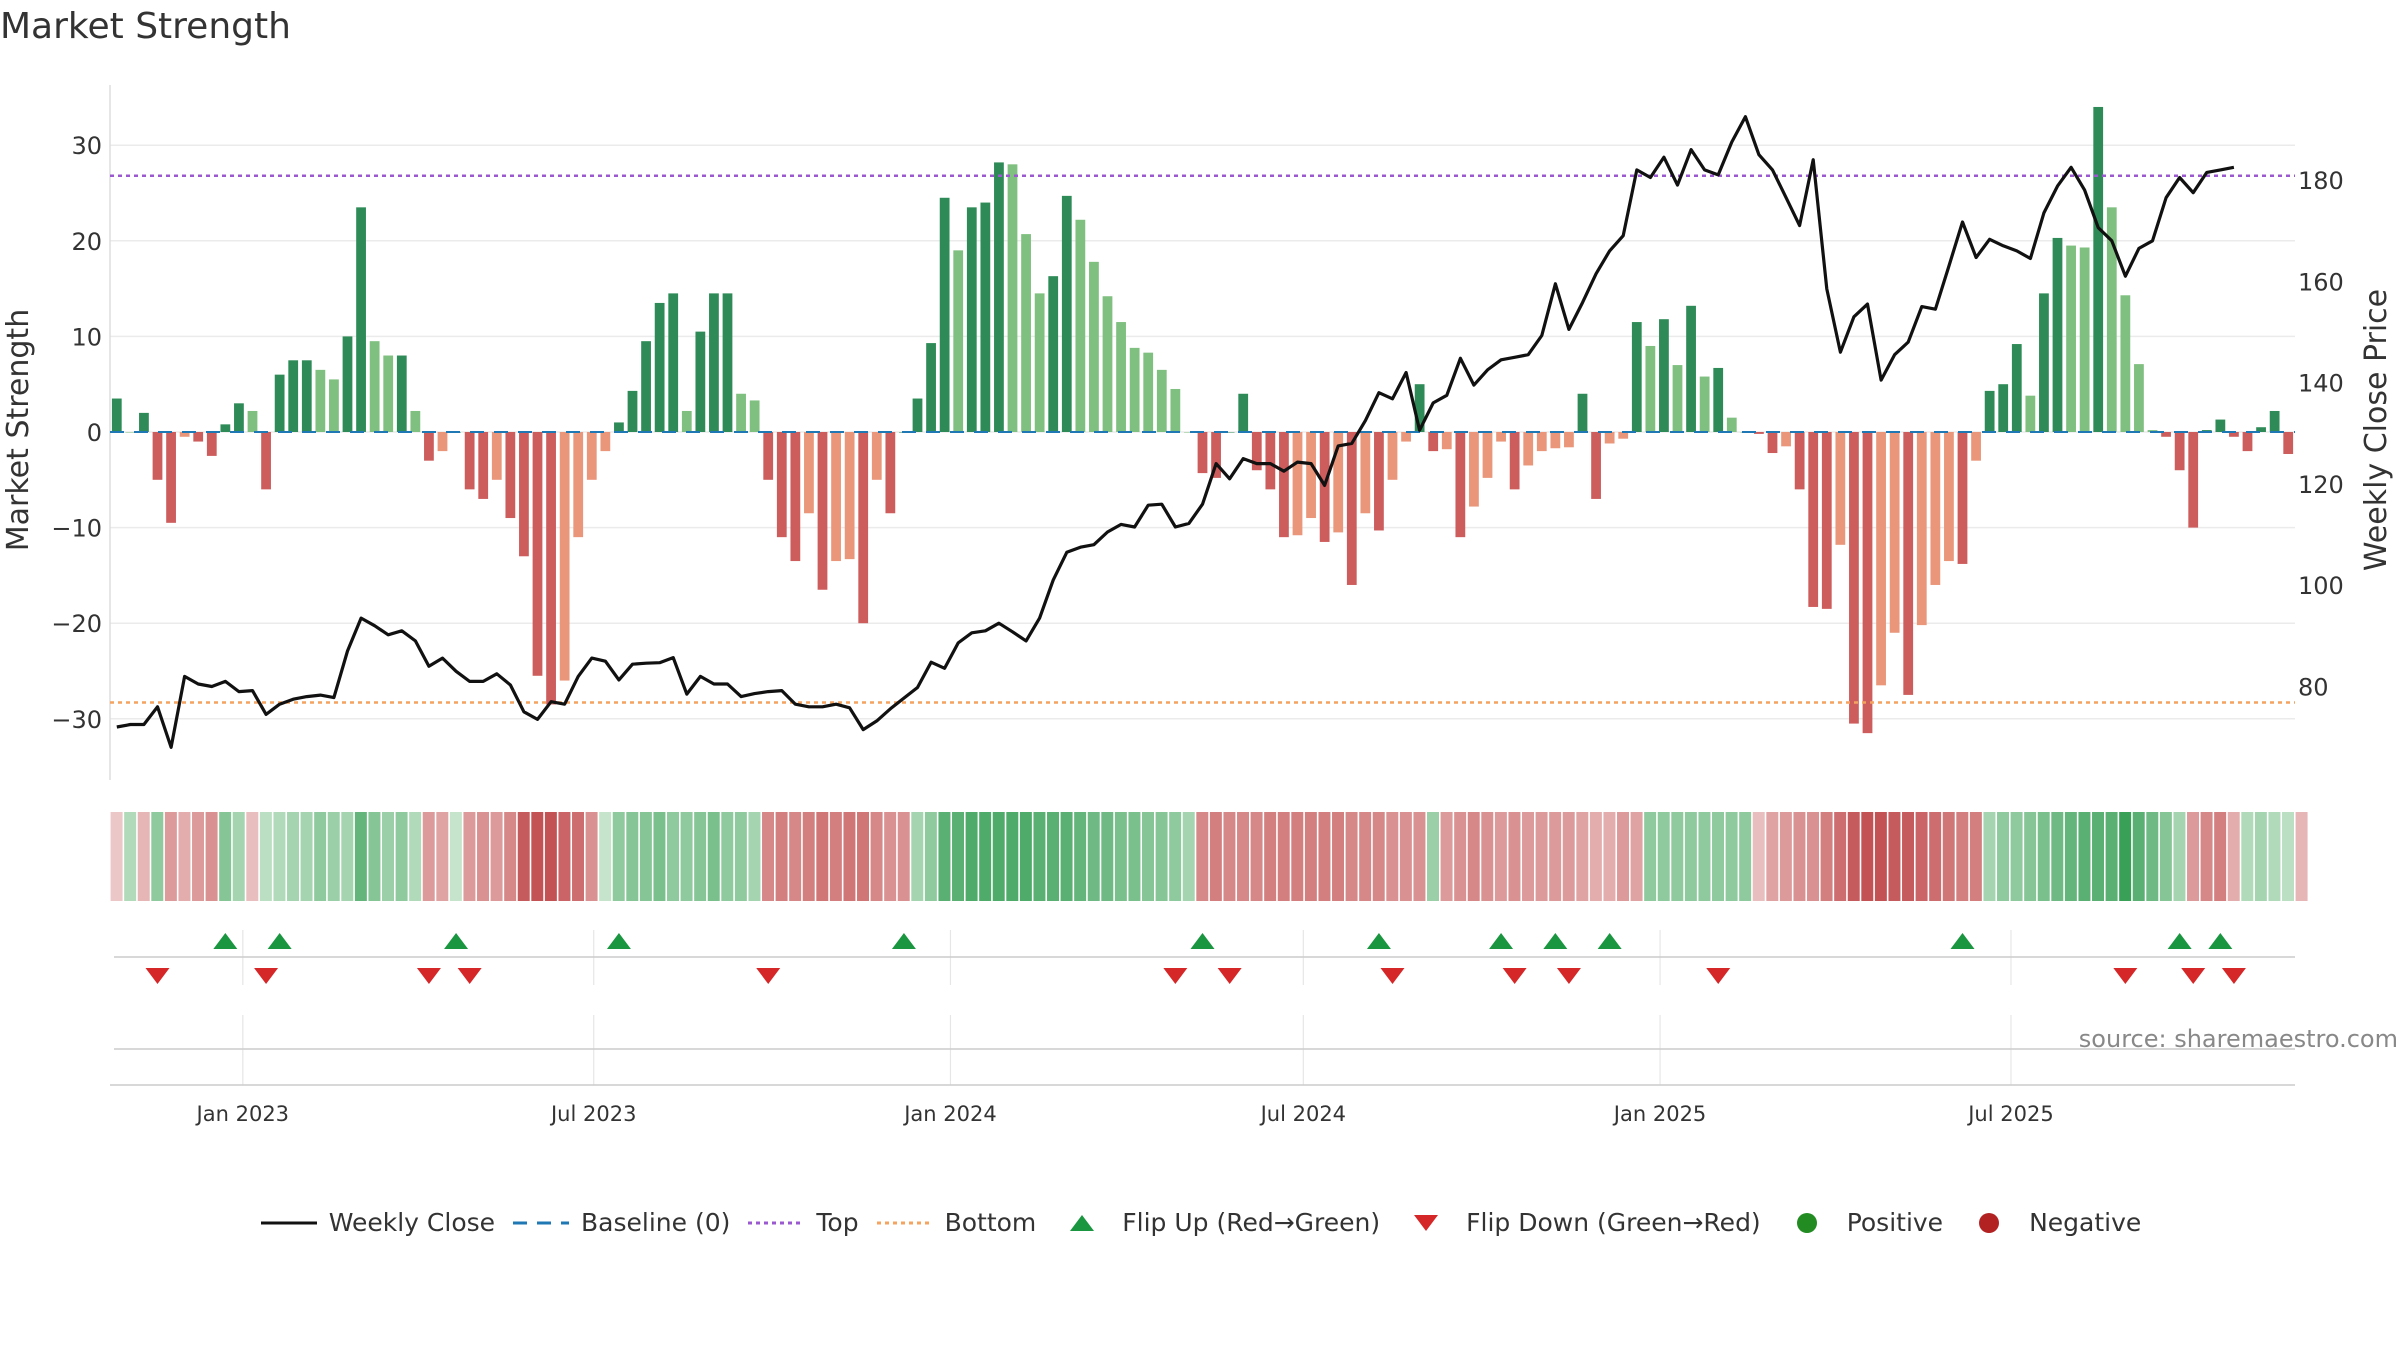  I want to click on strength-heatmap-strip, so click(1209, 856).